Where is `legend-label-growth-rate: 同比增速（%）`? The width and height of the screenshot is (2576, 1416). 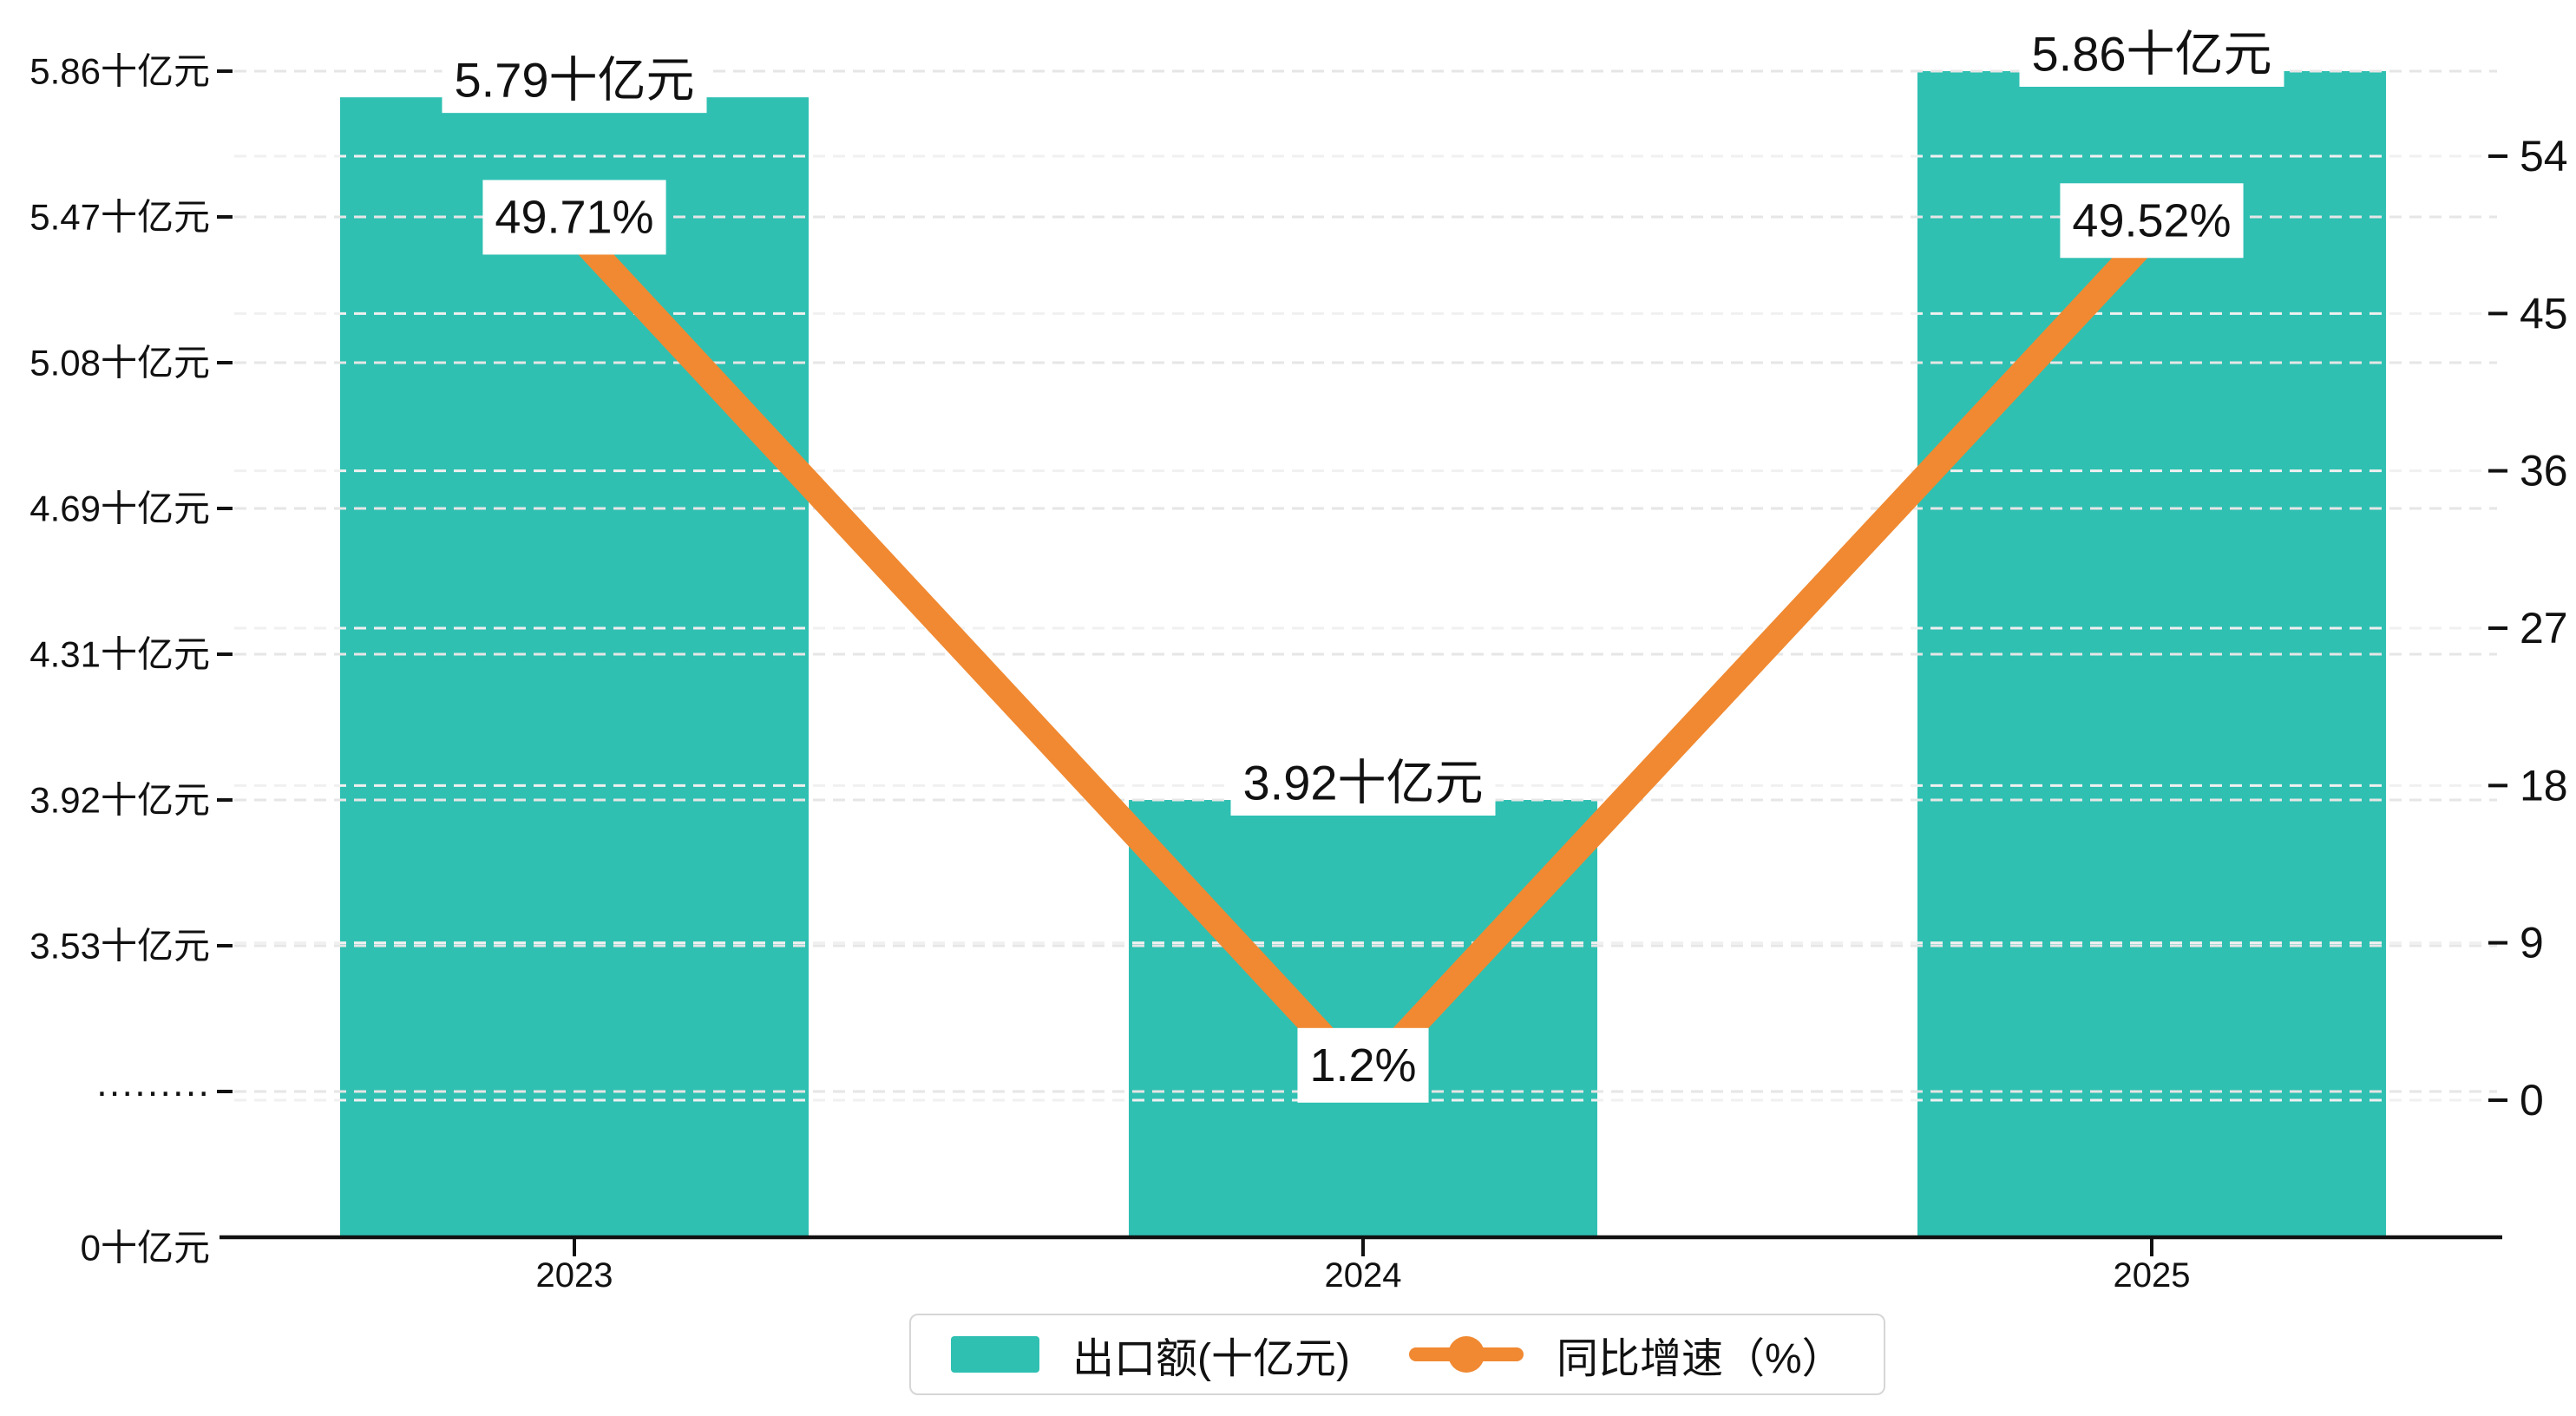
legend-label-growth-rate: 同比增速（%） is located at coordinates (1700, 1359).